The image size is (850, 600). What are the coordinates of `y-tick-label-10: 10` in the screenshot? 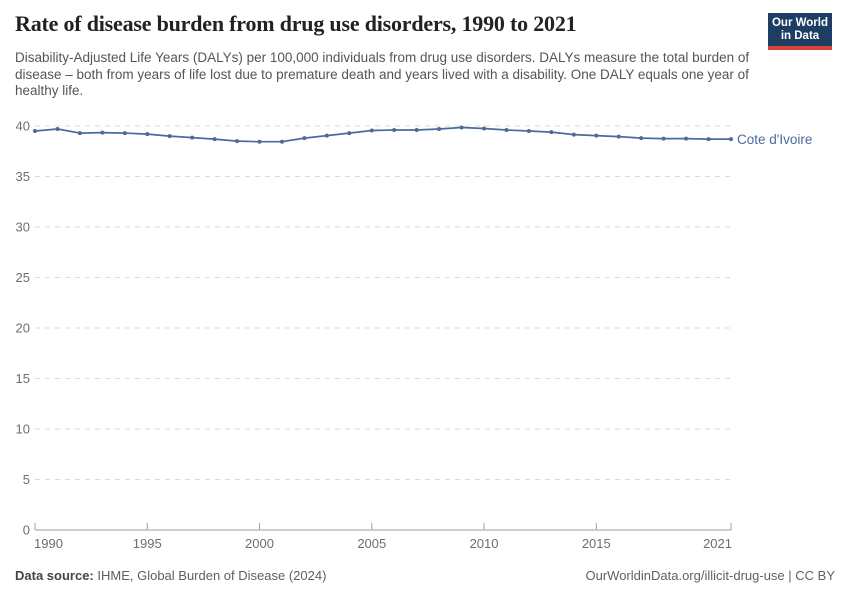 It's located at (23, 429).